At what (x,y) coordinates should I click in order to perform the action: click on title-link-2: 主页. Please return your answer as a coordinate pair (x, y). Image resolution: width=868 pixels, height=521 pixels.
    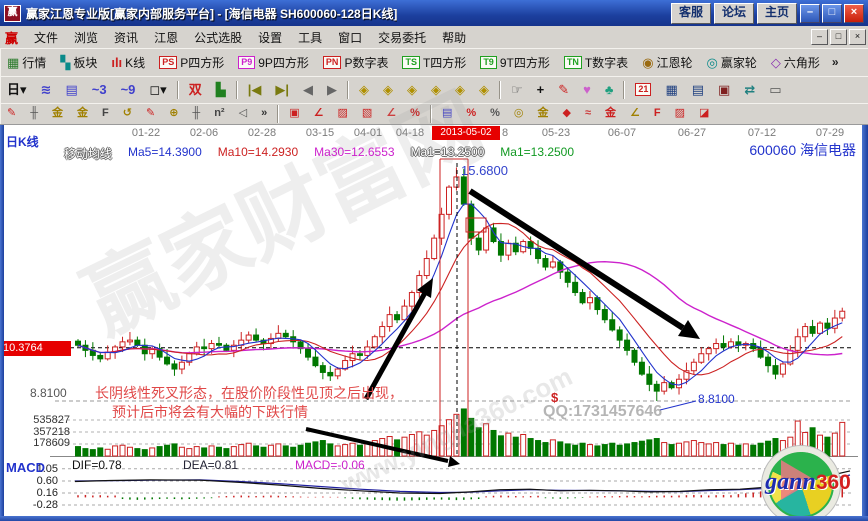
    Looking at the image, I should click on (776, 13).